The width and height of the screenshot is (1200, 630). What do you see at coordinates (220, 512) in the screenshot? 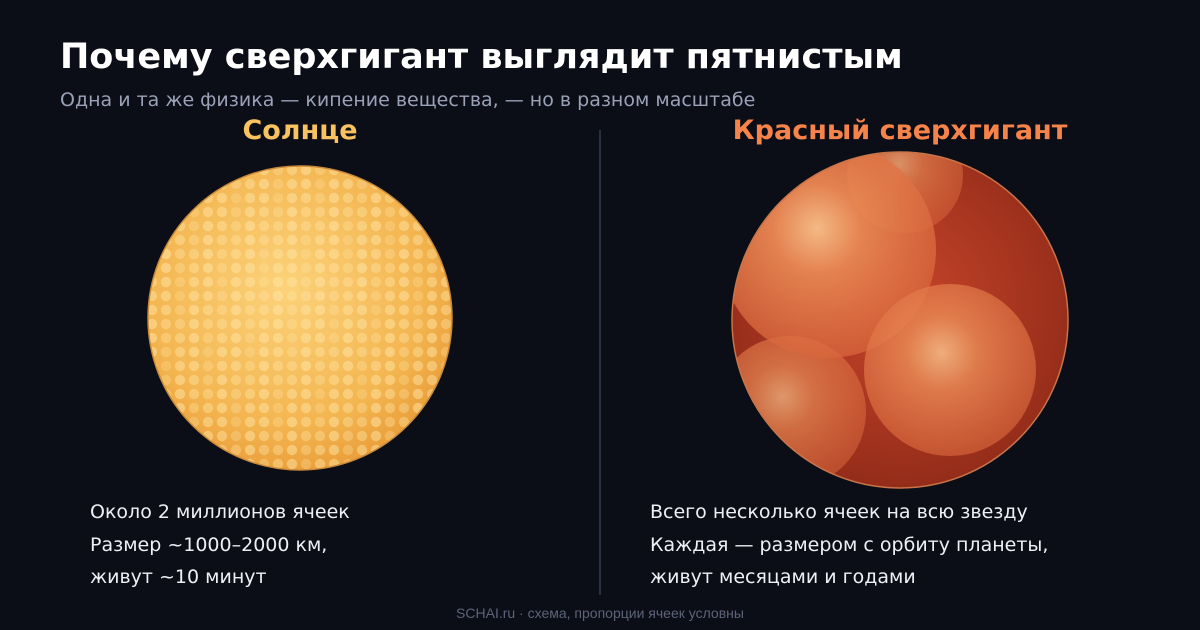
I see `text-line: Около 2 миллионов ячеек` at bounding box center [220, 512].